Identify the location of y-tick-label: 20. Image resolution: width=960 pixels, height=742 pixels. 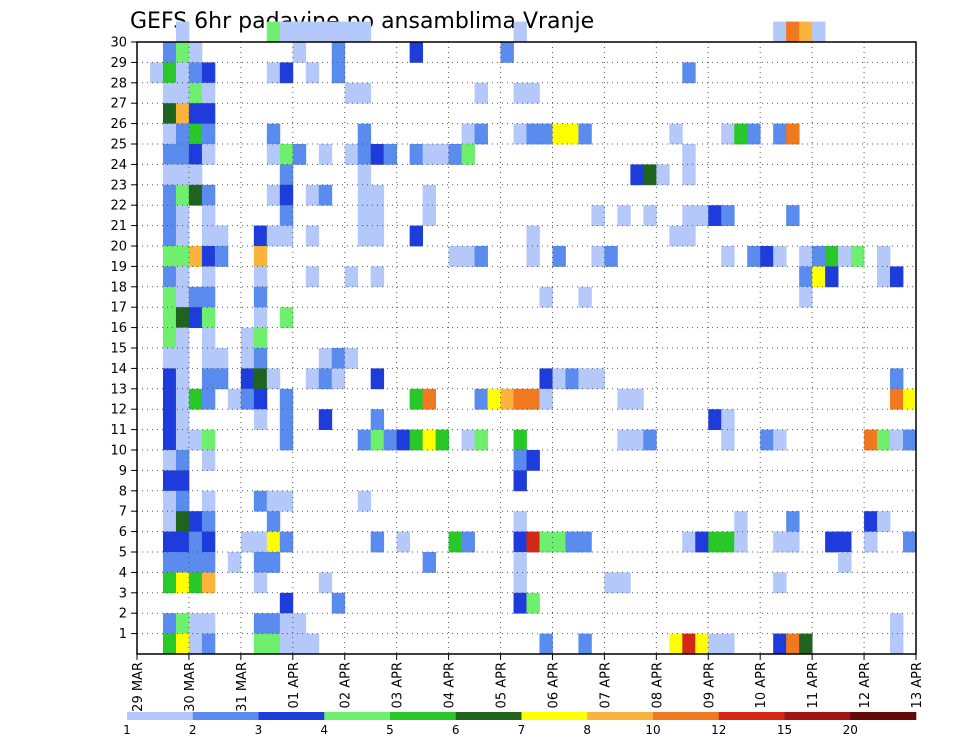
(118, 247).